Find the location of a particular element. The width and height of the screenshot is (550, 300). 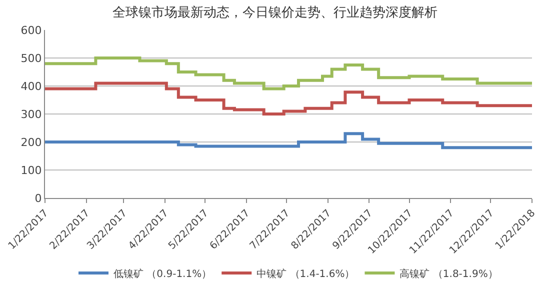

y-tick-label: 600 is located at coordinates (31, 30).